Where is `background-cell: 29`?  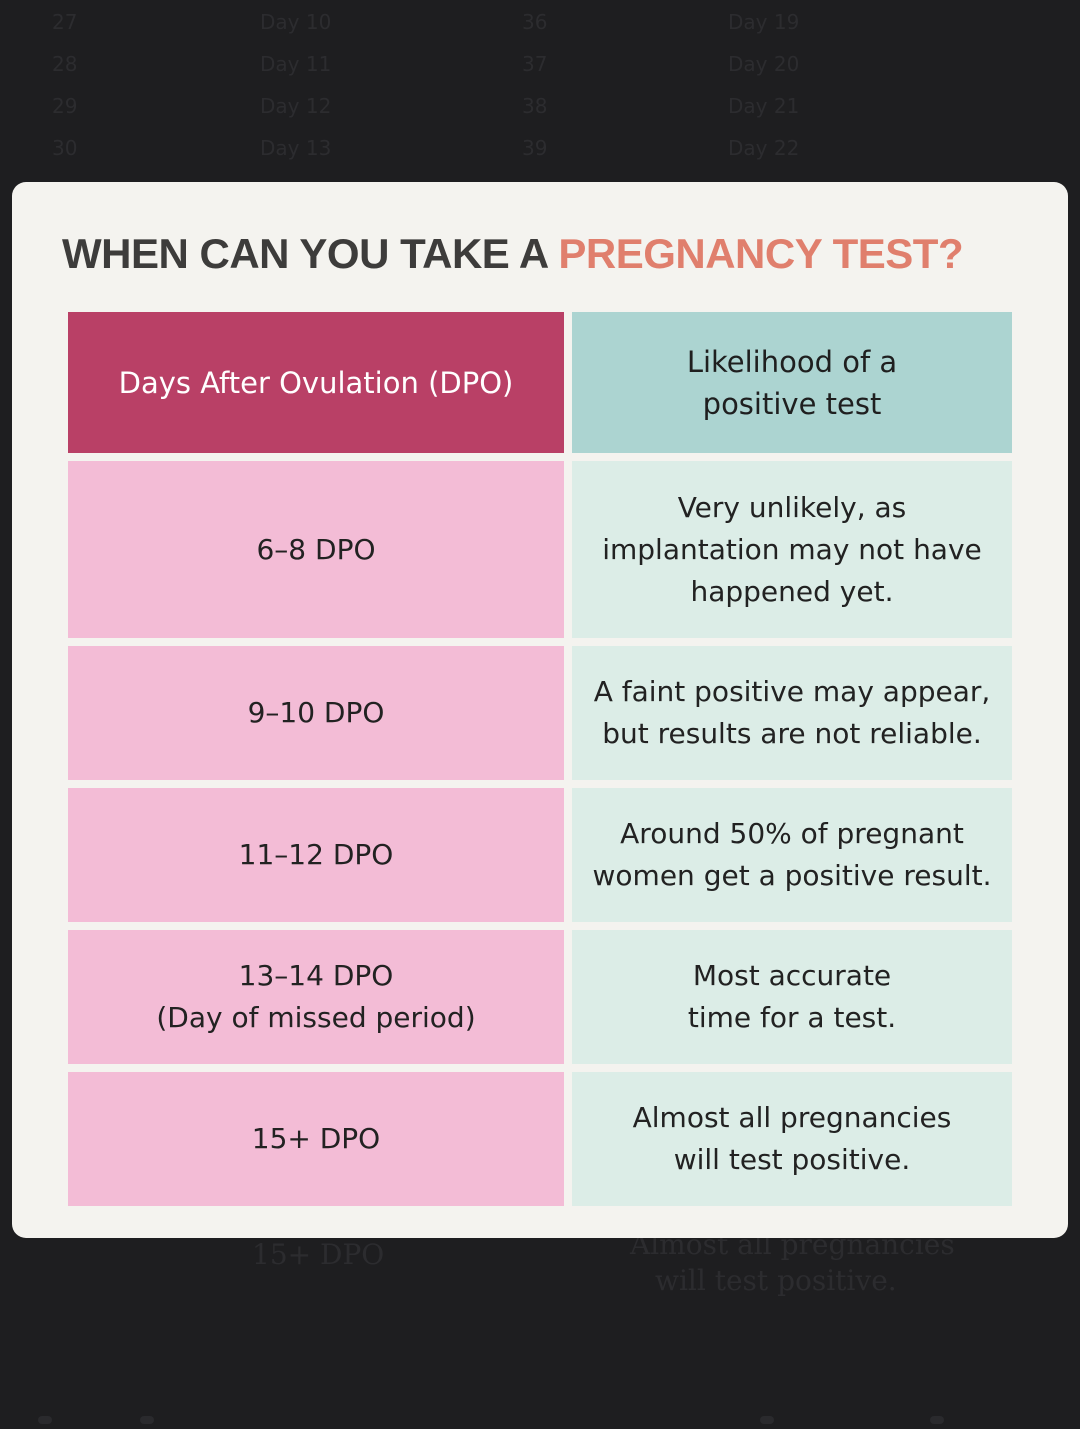
background-cell: 29 is located at coordinates (65, 106).